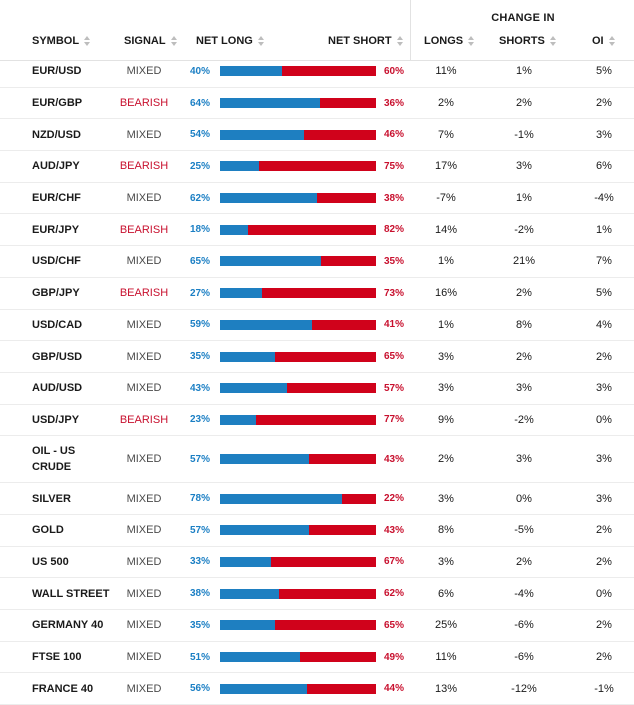  I want to click on symbol-cell: SILVER, so click(51, 498).